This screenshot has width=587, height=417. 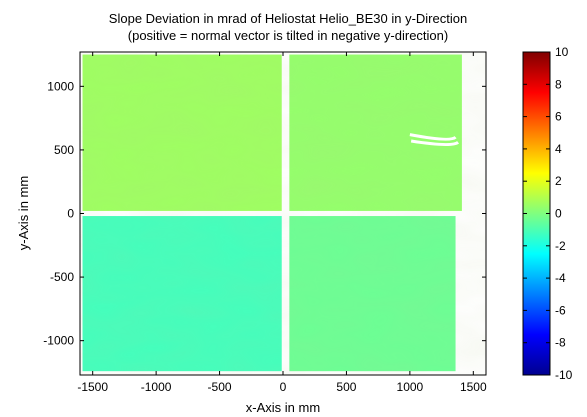 I want to click on colorbar-ticks: -10 -8 -6 -4 -2 0 2 4 6 8 10, so click(x=548, y=213).